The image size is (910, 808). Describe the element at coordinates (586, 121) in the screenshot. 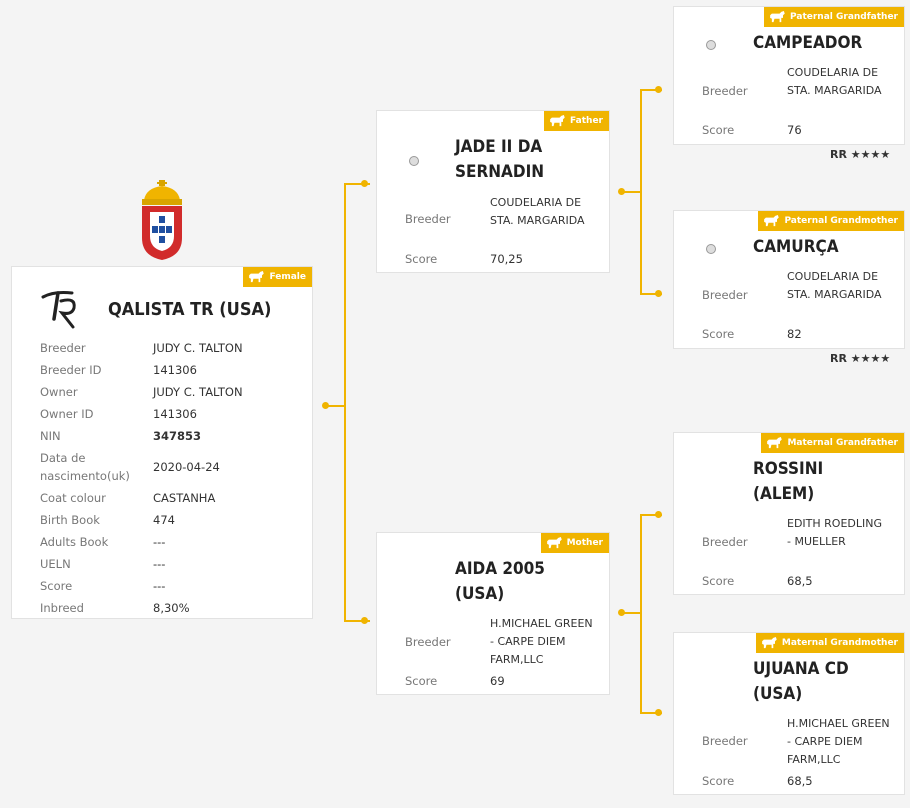

I see `badge-label: Father` at that location.